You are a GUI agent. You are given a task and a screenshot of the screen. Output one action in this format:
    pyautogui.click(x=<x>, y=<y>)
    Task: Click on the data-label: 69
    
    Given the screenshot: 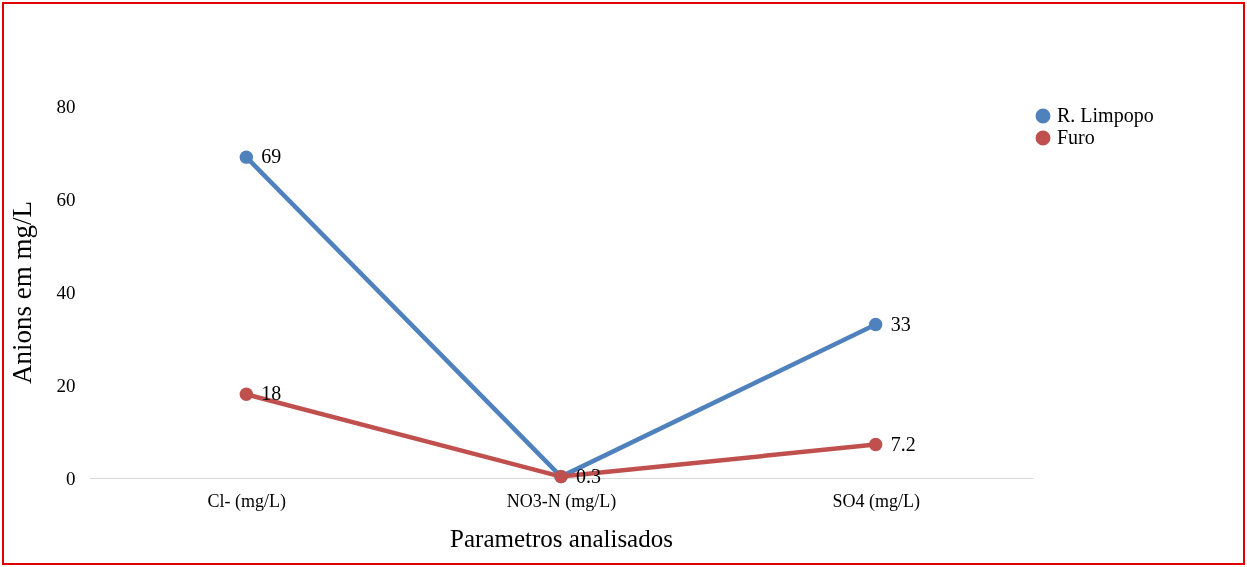 What is the action you would take?
    pyautogui.click(x=271, y=156)
    